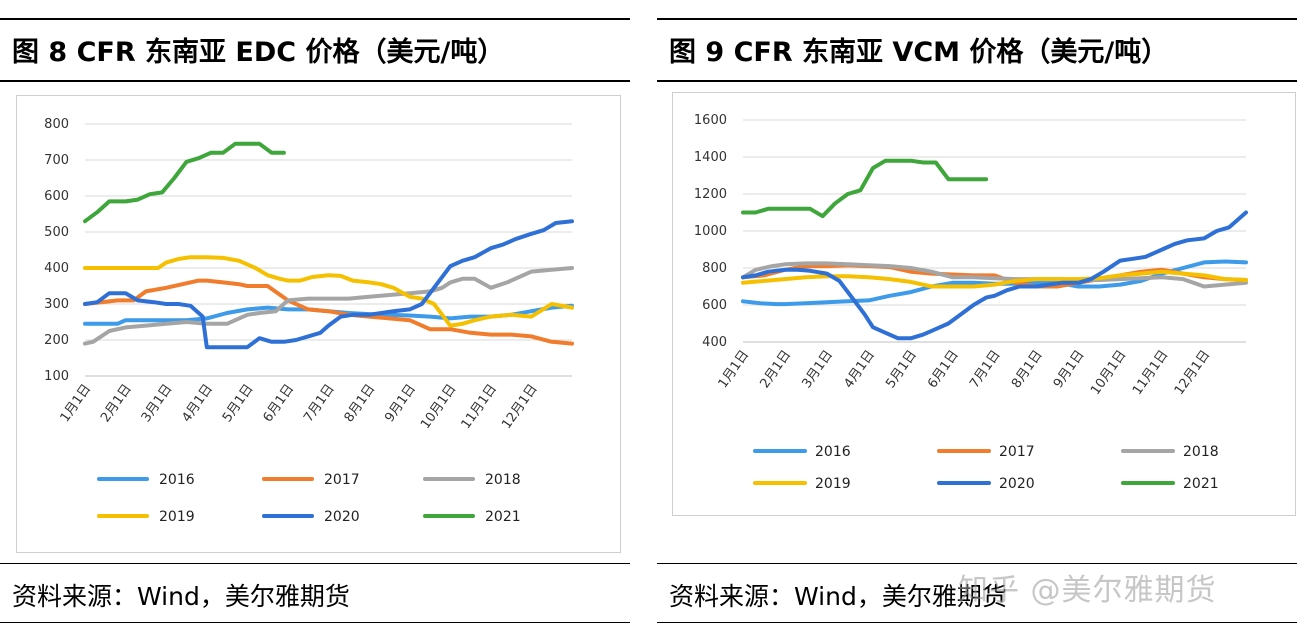 This screenshot has width=1310, height=640. I want to click on y-tick-label: 300, so click(56, 304).